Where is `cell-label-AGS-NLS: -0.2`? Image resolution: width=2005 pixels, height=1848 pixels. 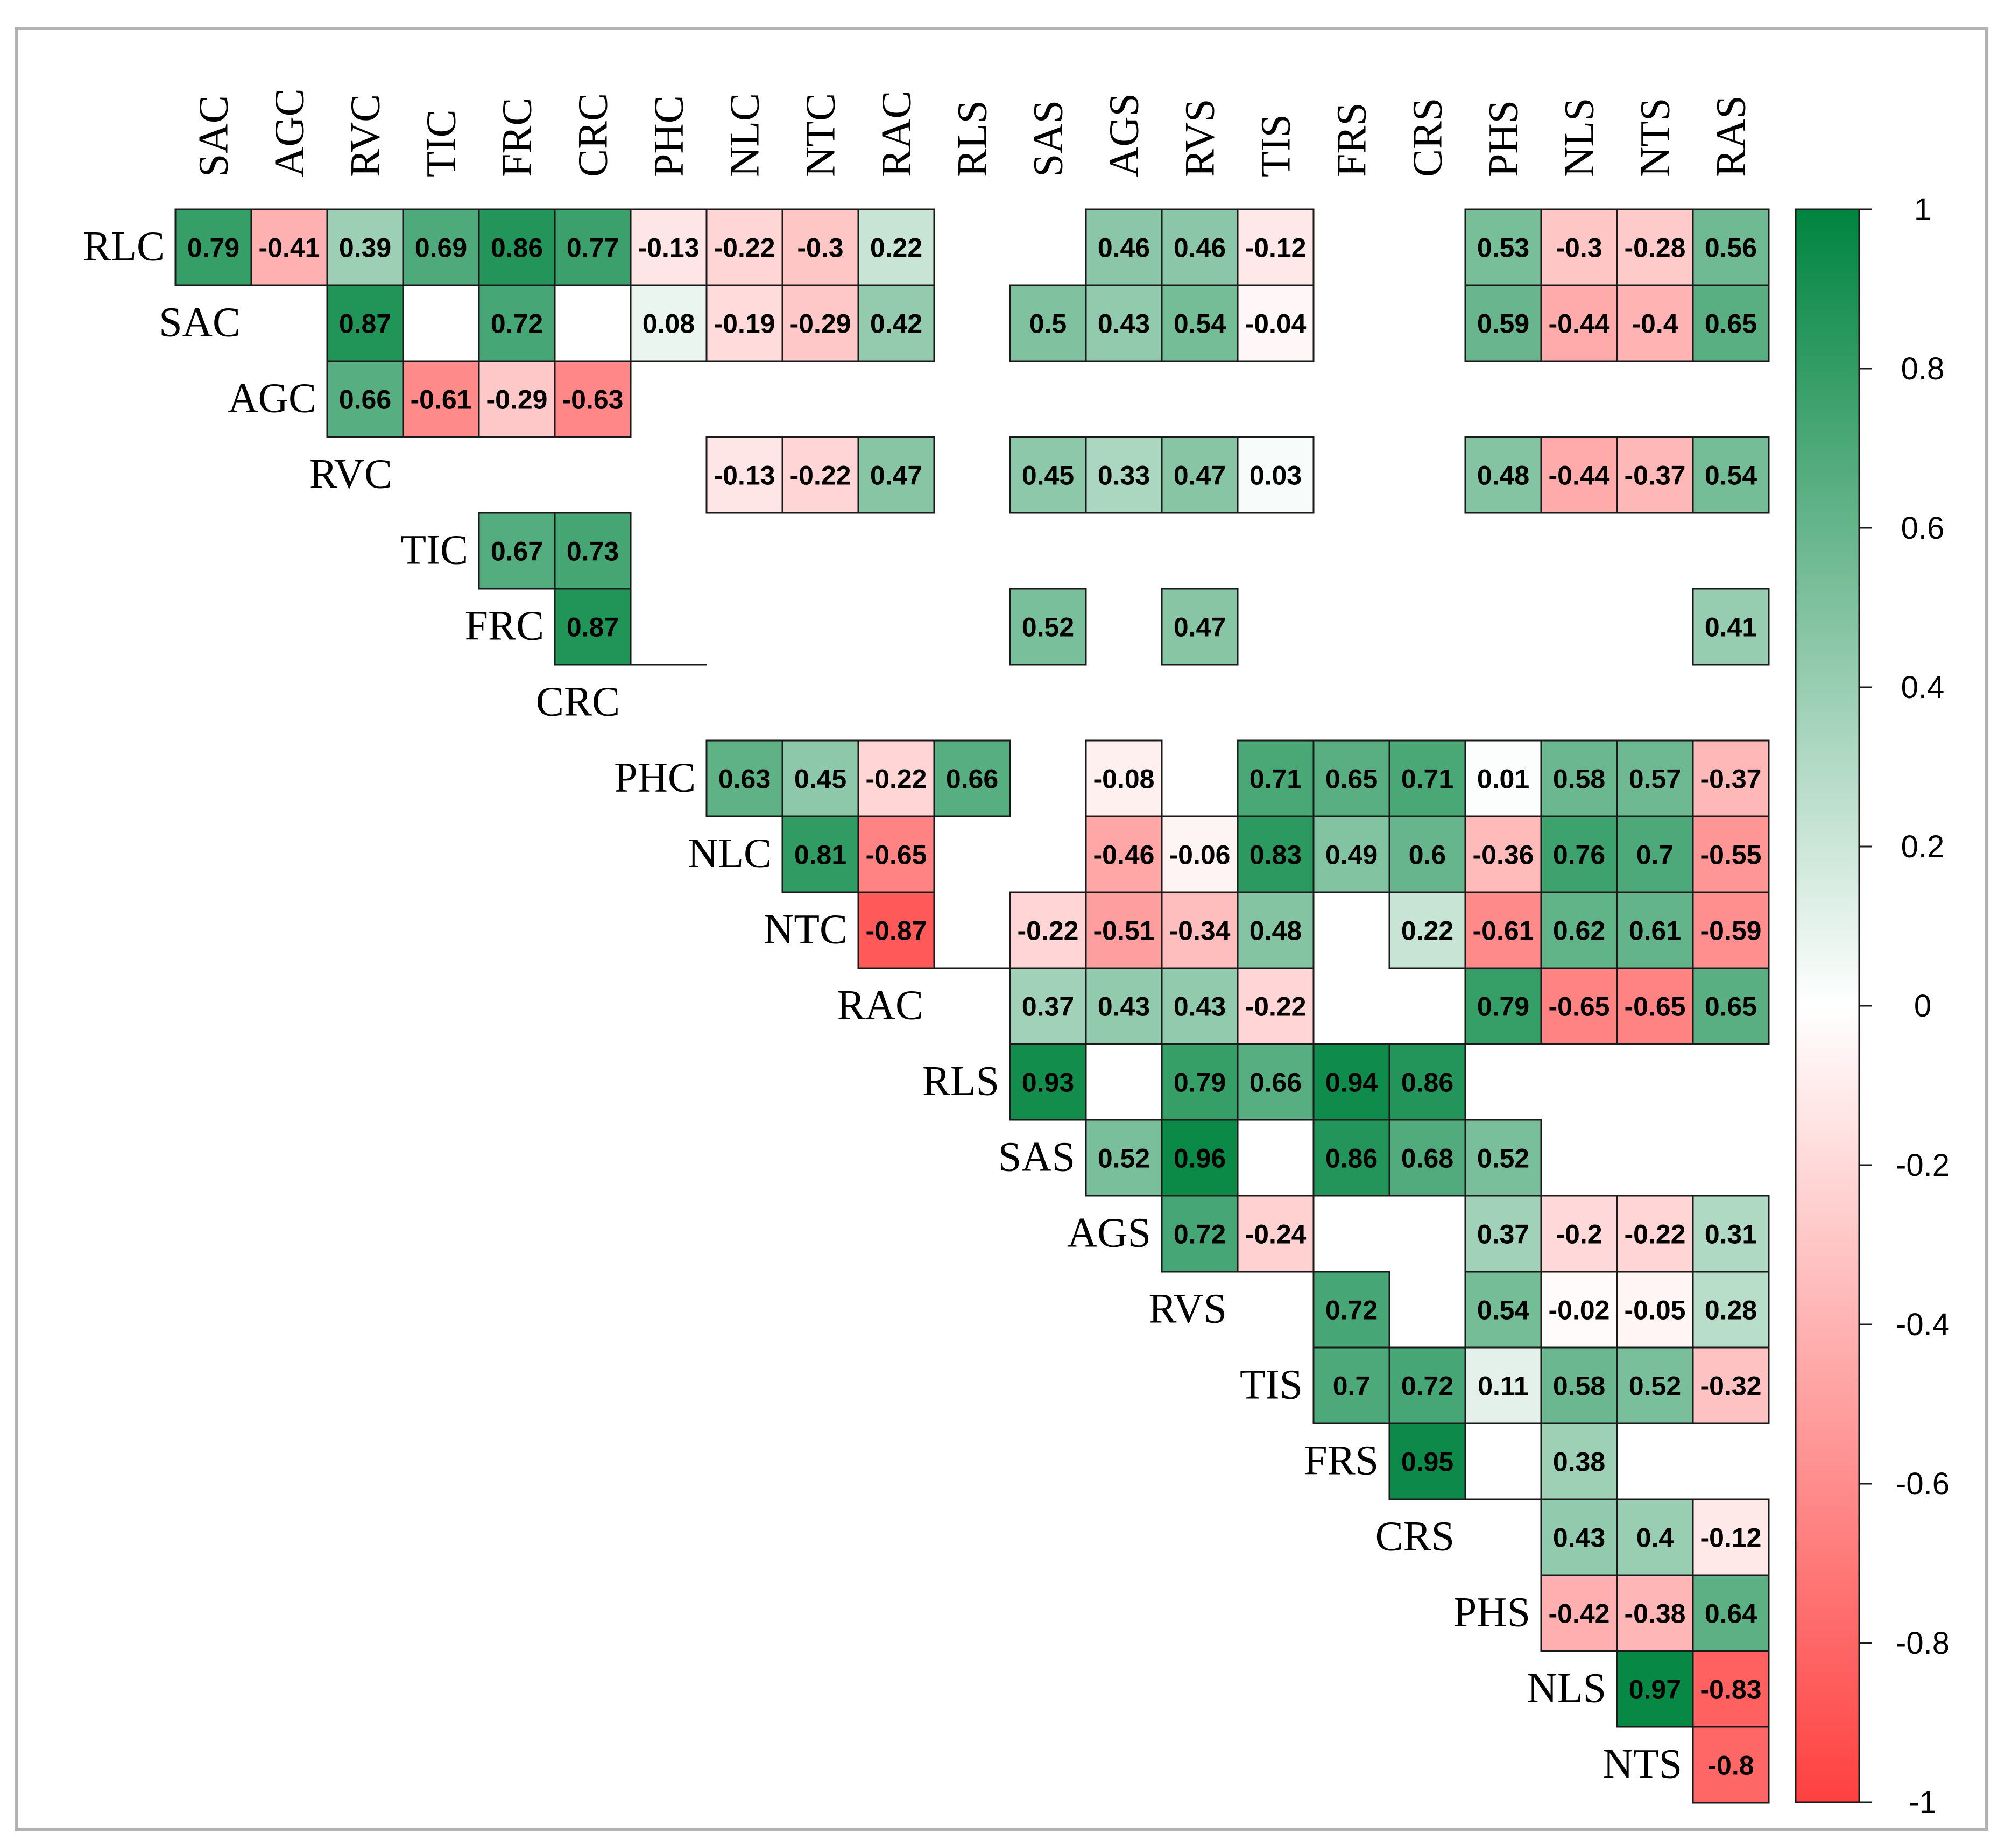
cell-label-AGS-NLS: -0.2 is located at coordinates (1579, 1235).